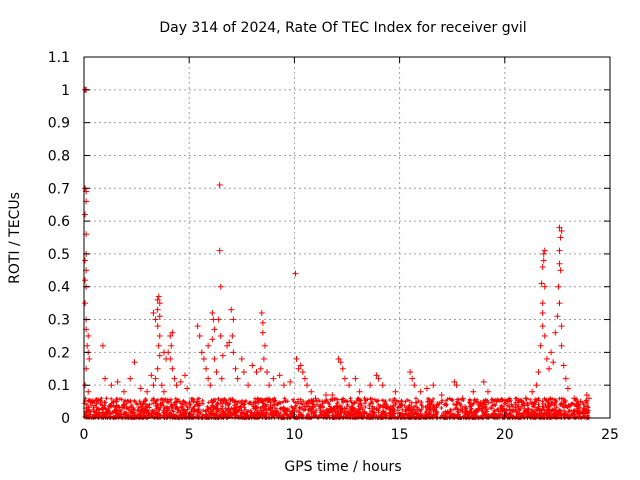 Image resolution: width=640 pixels, height=480 pixels. What do you see at coordinates (59, 353) in the screenshot?
I see `y-tick-label: 0.2` at bounding box center [59, 353].